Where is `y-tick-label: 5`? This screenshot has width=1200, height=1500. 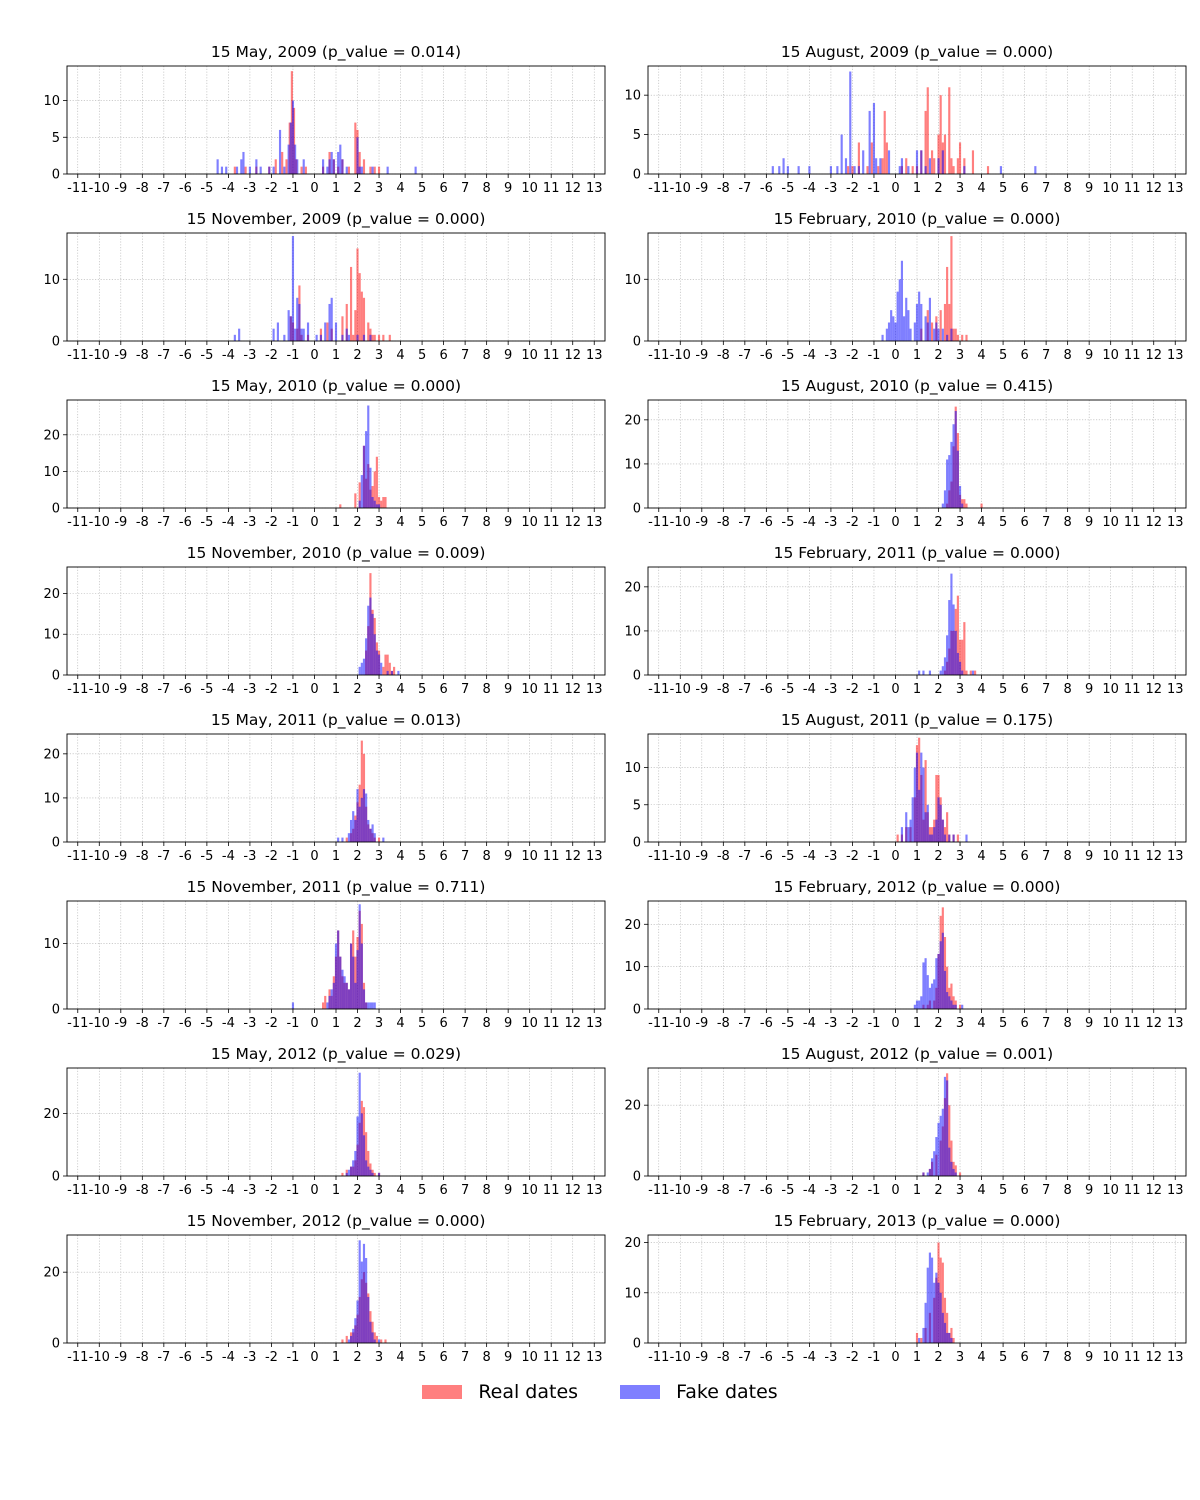 y-tick-label: 5 is located at coordinates (637, 805).